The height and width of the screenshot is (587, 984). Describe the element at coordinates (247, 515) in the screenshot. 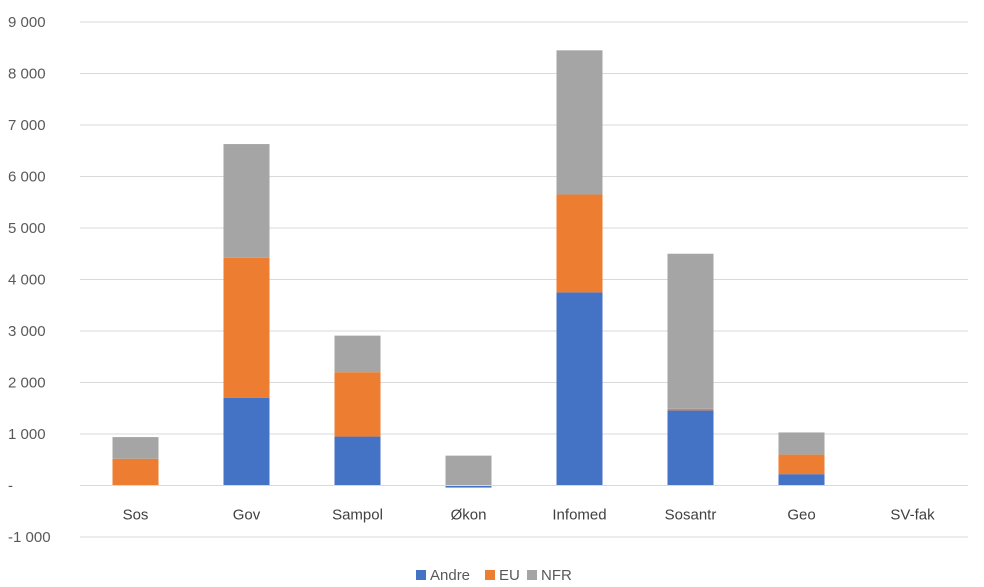

I see `x-category-label: Gov` at that location.